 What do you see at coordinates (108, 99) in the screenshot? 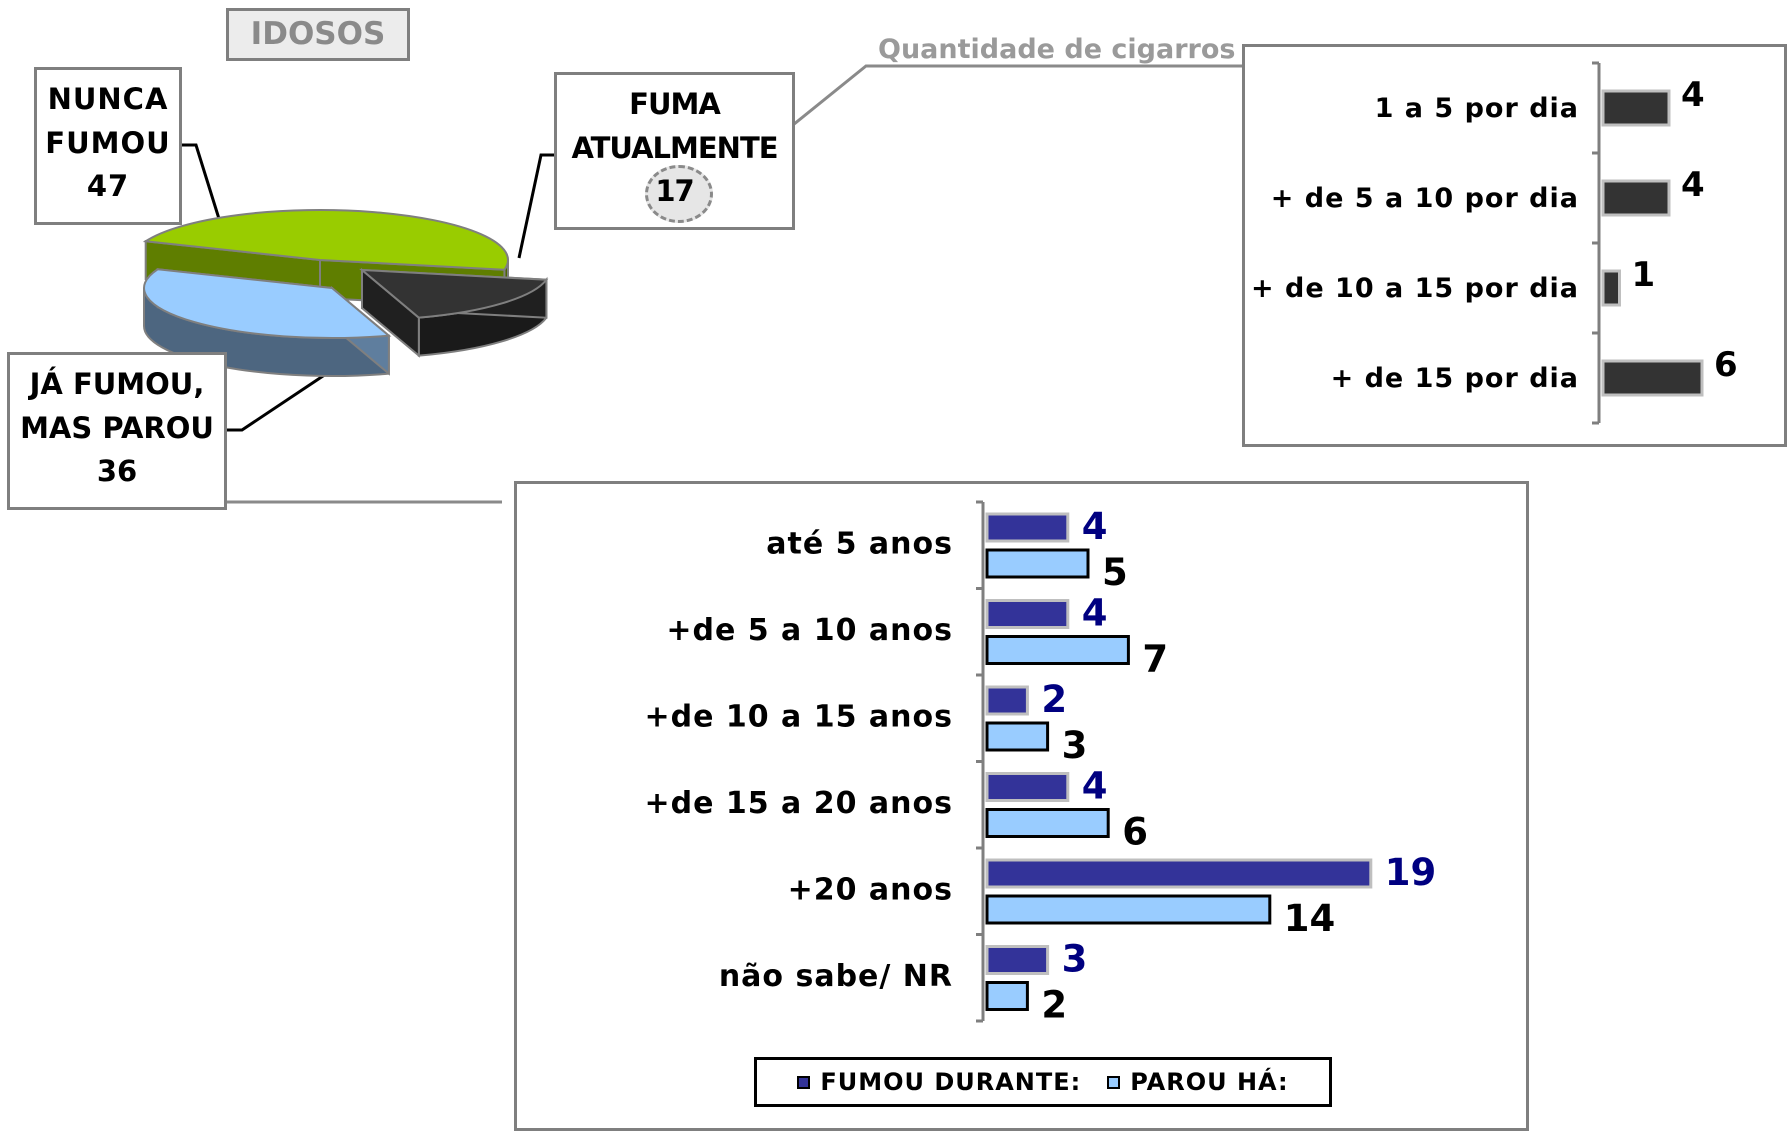
I see `slice-label: NUNCA` at bounding box center [108, 99].